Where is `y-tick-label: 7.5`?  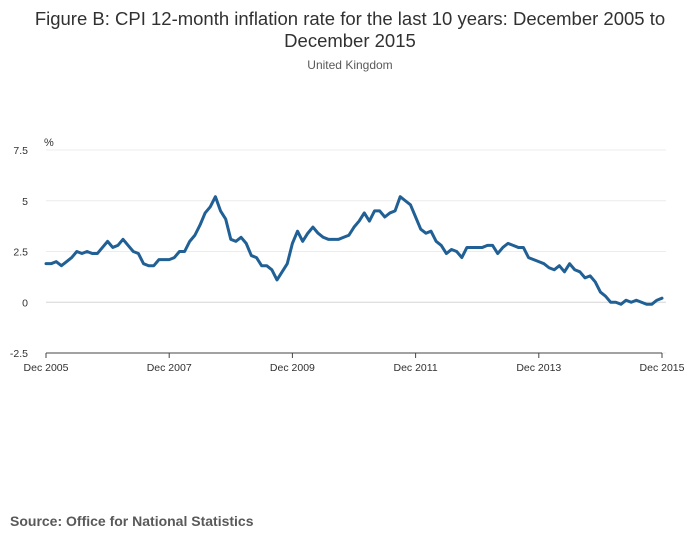 y-tick-label: 7.5 is located at coordinates (20, 151).